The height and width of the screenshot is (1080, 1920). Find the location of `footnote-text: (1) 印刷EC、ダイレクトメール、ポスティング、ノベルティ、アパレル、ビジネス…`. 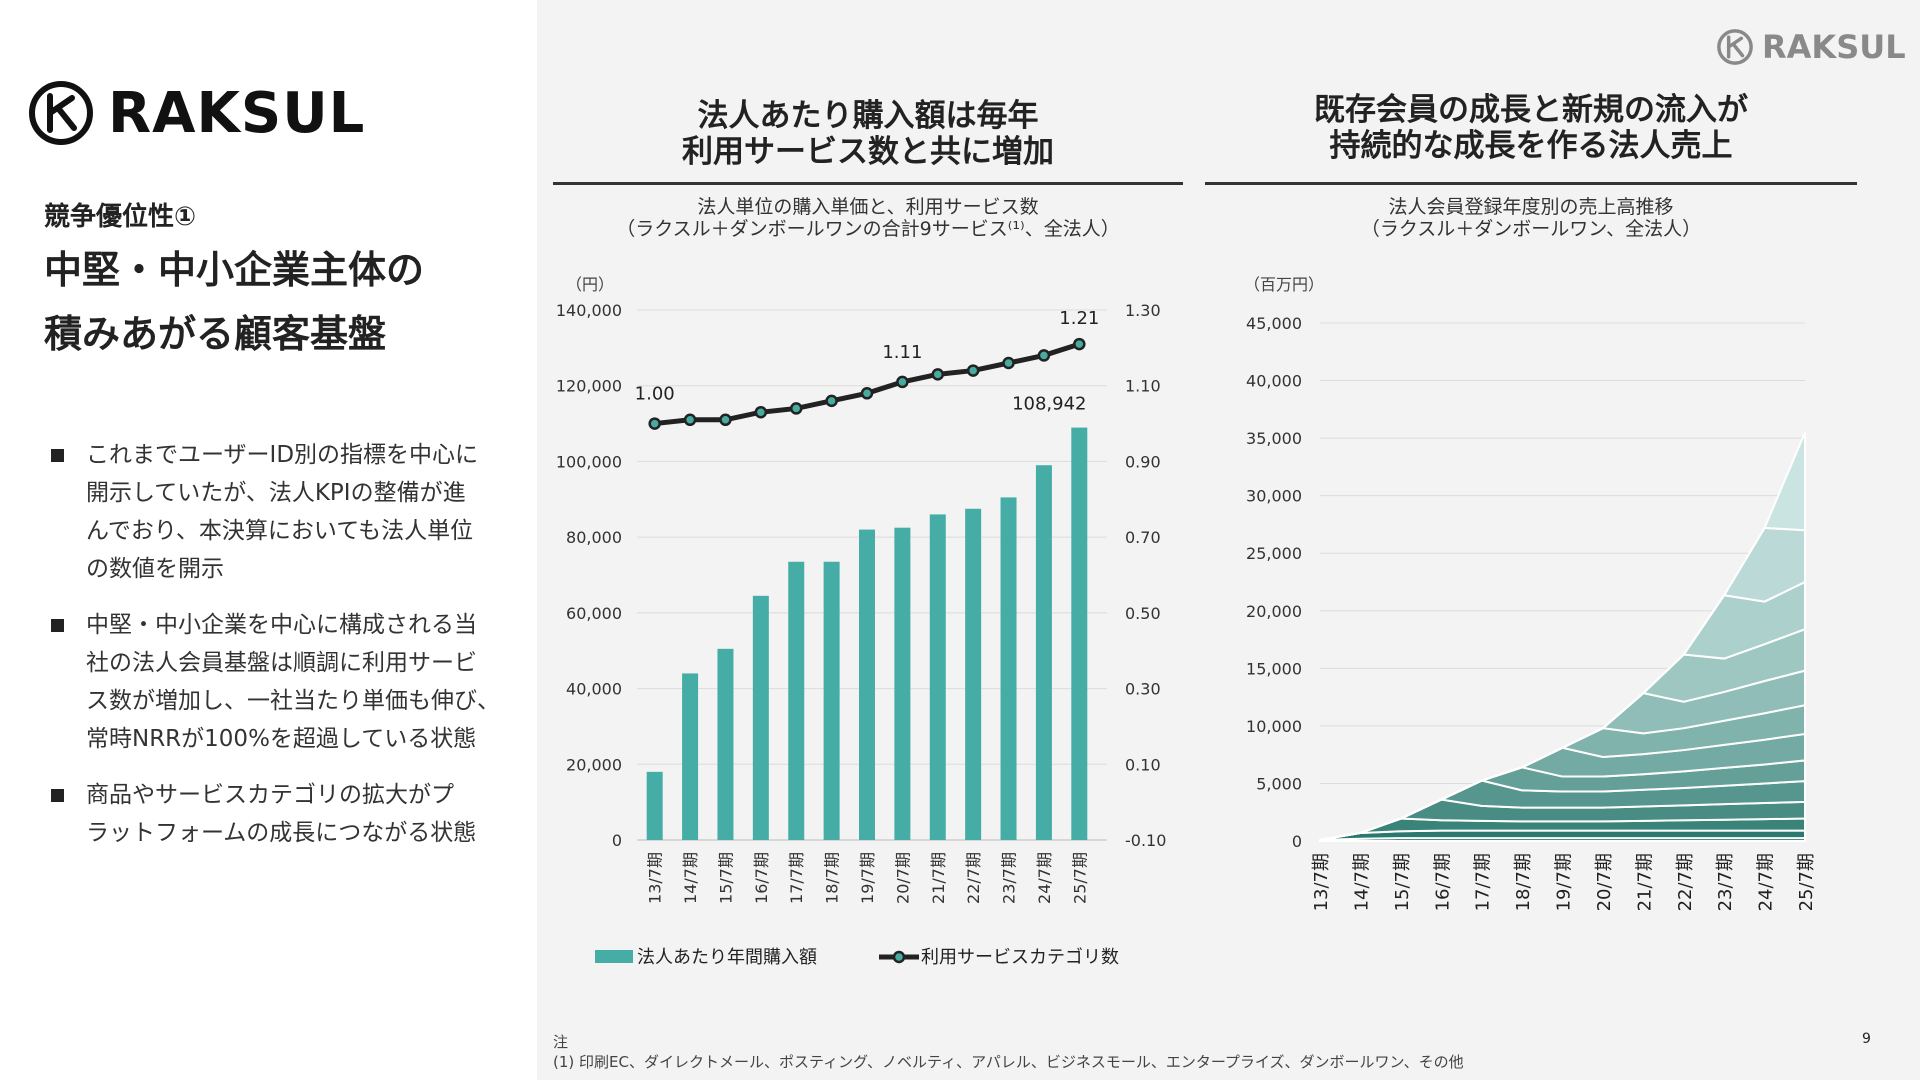

footnote-text: (1) 印刷EC、ダイレクトメール、ポスティング、ノベルティ、アパレル、ビジネス… is located at coordinates (1008, 1062).